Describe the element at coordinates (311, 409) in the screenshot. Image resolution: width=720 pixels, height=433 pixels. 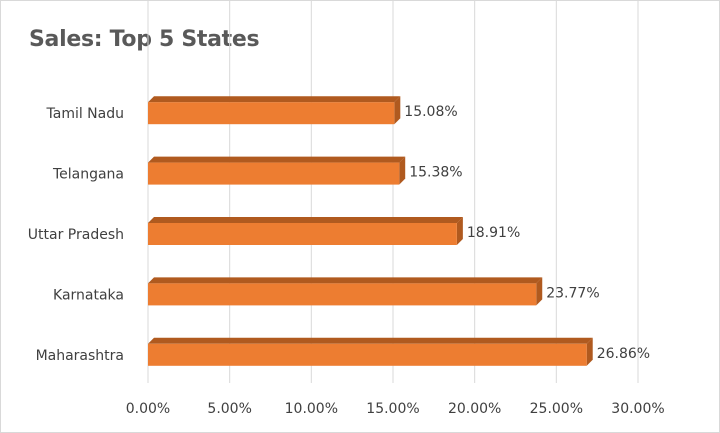
I see `x-tick-label: 10.00%` at that location.